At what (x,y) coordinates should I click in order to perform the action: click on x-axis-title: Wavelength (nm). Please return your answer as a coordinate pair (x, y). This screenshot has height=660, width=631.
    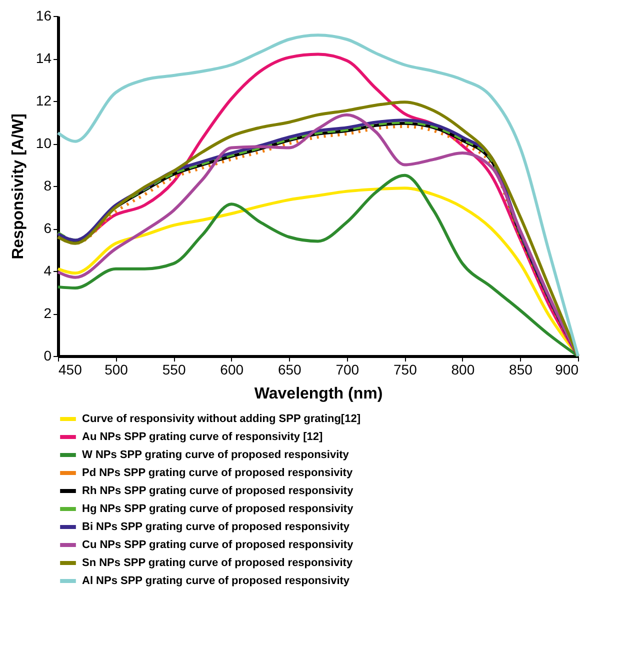
    Looking at the image, I should click on (318, 394).